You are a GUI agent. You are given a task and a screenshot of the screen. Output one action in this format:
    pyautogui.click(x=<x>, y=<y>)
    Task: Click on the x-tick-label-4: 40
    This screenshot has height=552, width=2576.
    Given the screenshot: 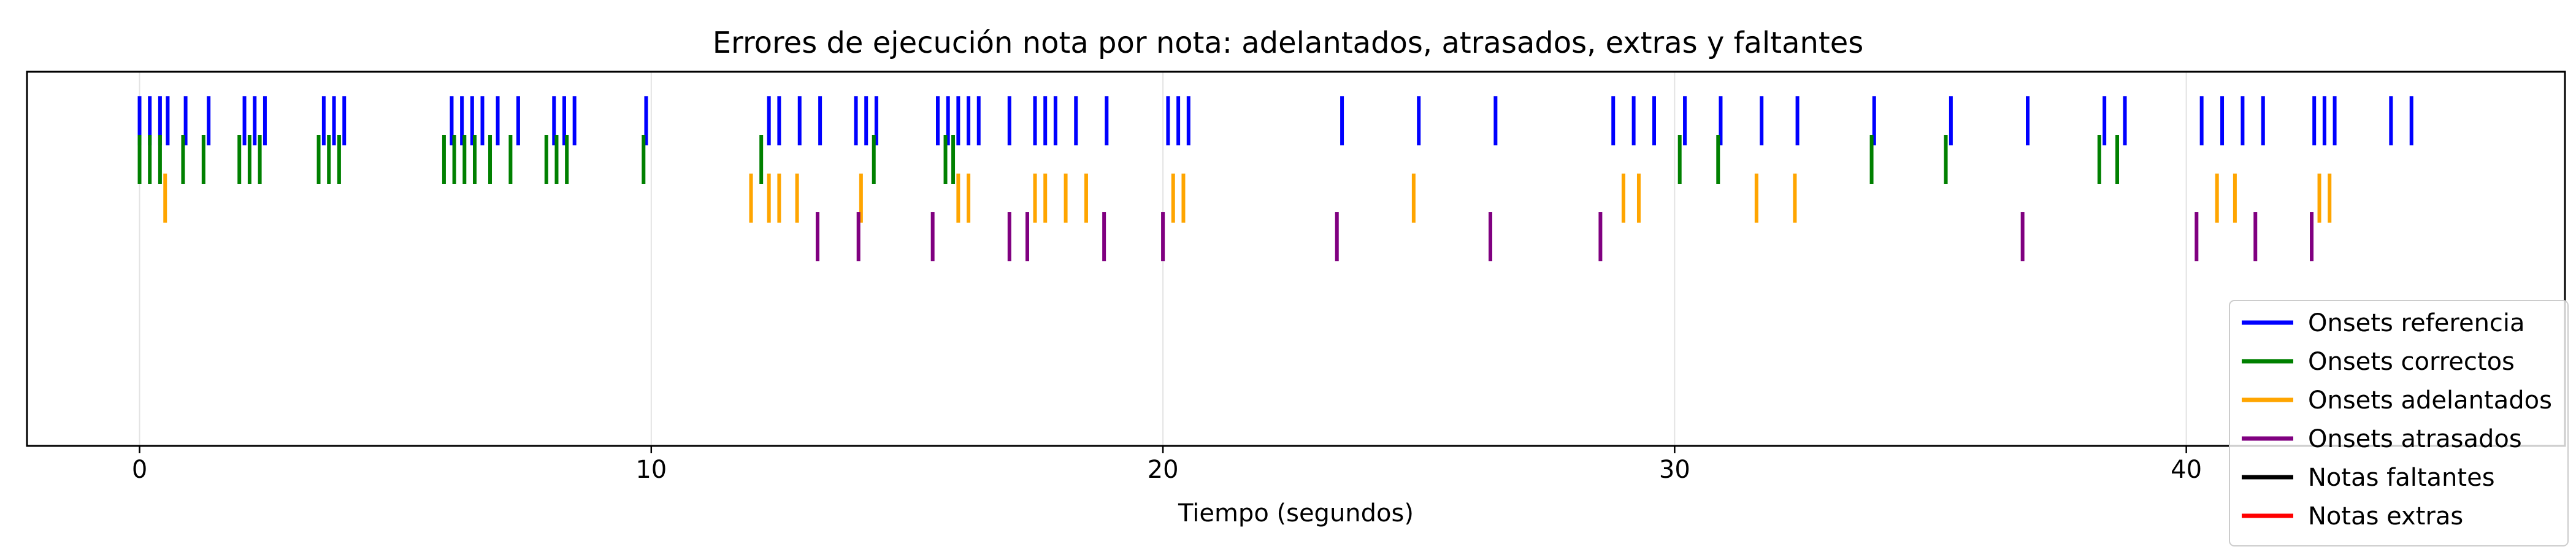 What is the action you would take?
    pyautogui.click(x=2186, y=470)
    